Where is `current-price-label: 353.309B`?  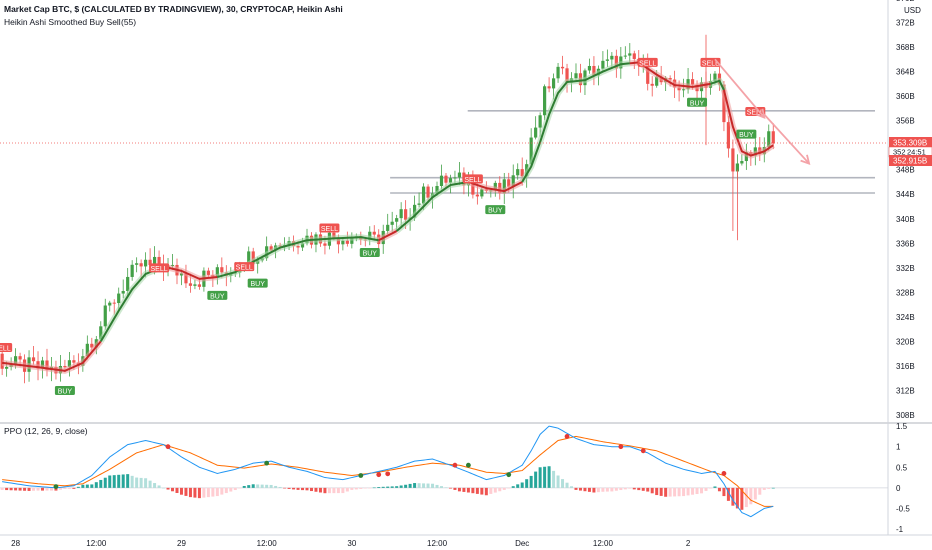
current-price-label: 353.309B is located at coordinates (910, 143).